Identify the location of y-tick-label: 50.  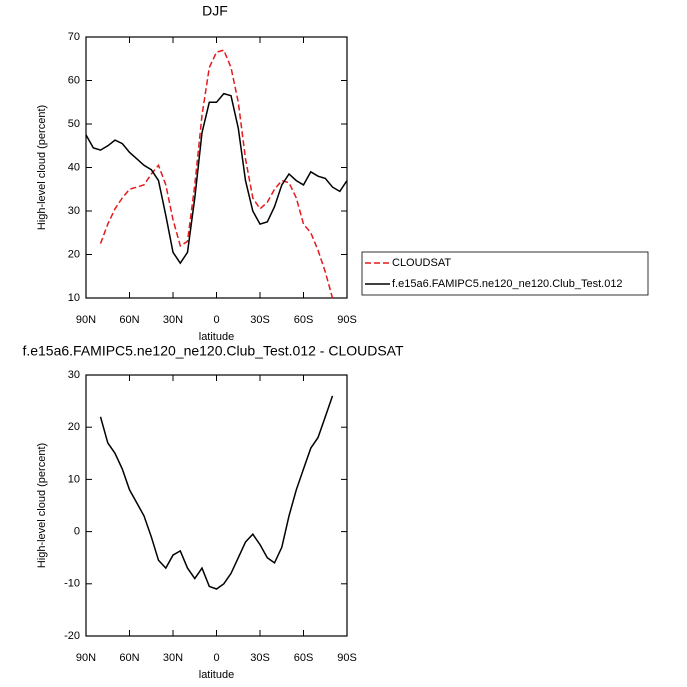
(74, 124).